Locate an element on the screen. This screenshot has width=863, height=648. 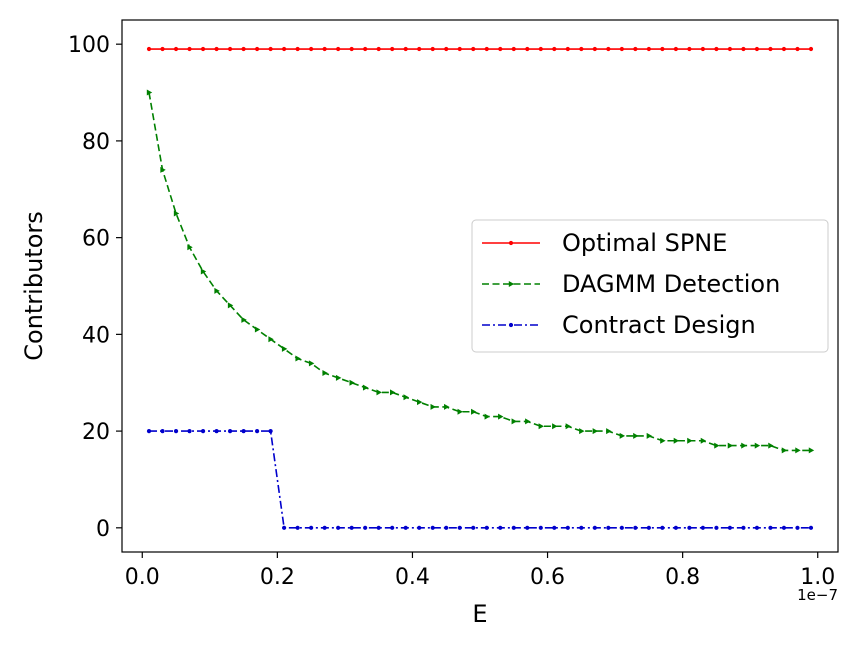
x-axis-label: E is located at coordinates (479, 614).